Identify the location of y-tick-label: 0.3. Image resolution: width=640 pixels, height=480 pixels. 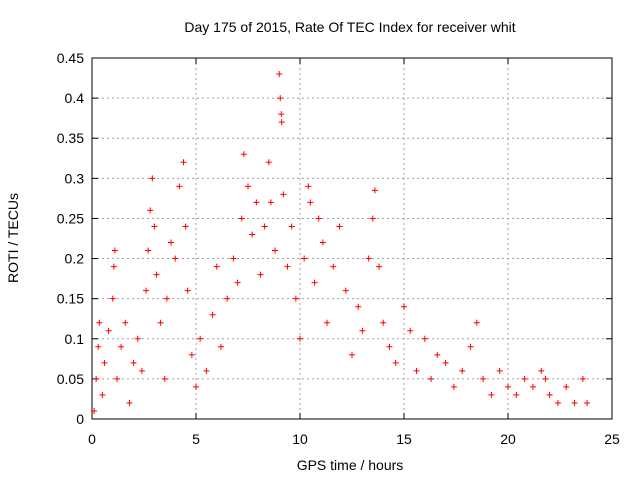
(75, 178).